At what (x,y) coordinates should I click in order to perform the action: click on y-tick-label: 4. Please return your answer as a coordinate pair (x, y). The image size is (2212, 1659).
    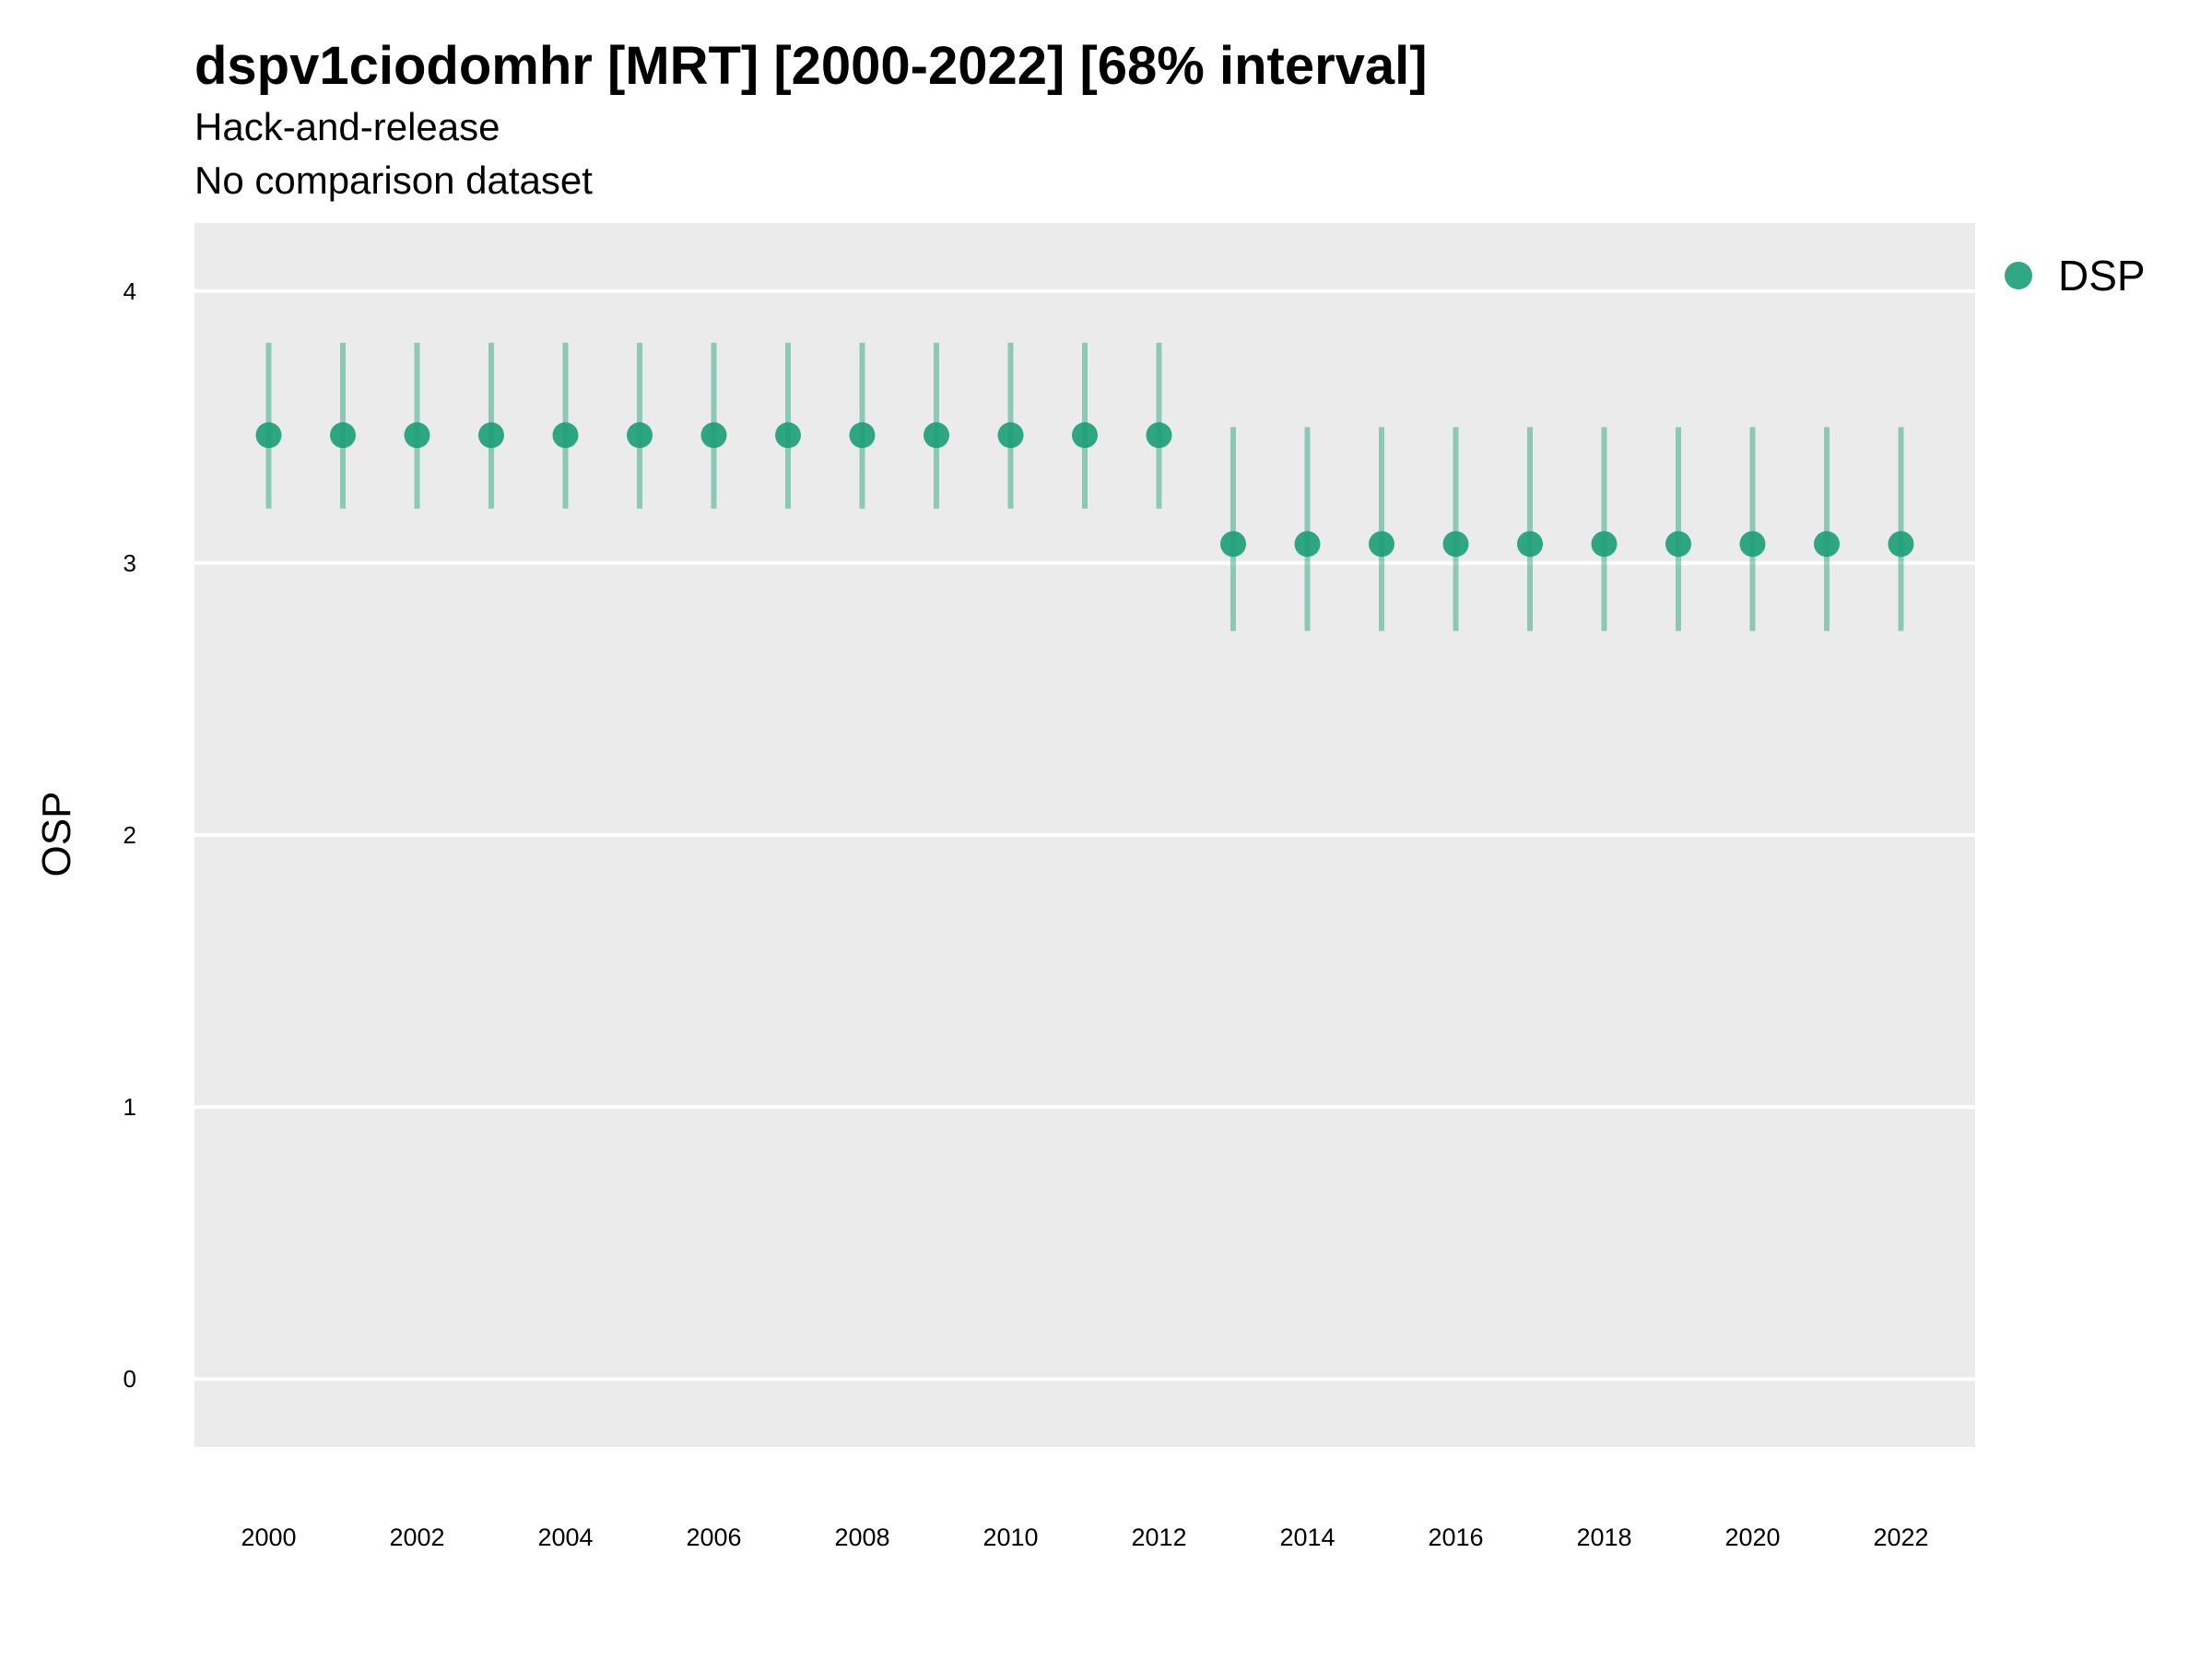
    Looking at the image, I should click on (130, 291).